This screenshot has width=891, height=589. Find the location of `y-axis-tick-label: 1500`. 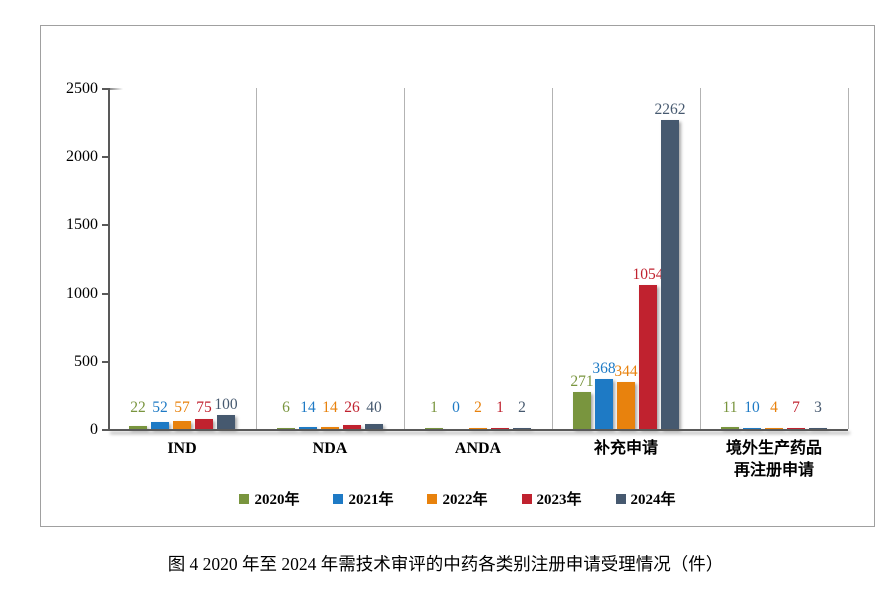

y-axis-tick-label: 1500 is located at coordinates (82, 225).